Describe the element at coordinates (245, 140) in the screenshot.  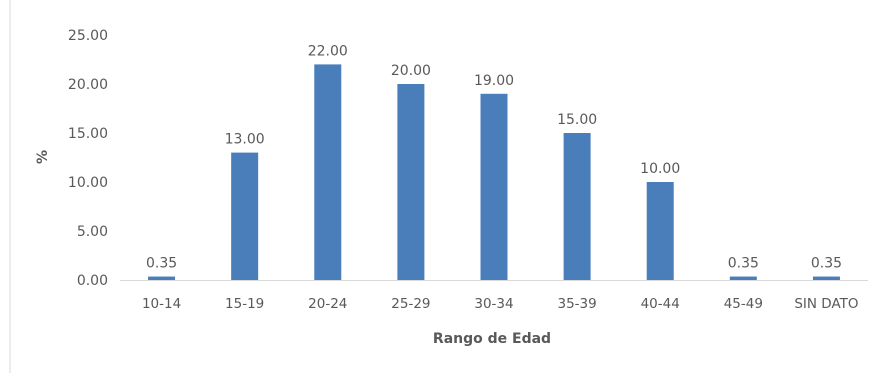
I see `bar-data-label: 13.00` at that location.